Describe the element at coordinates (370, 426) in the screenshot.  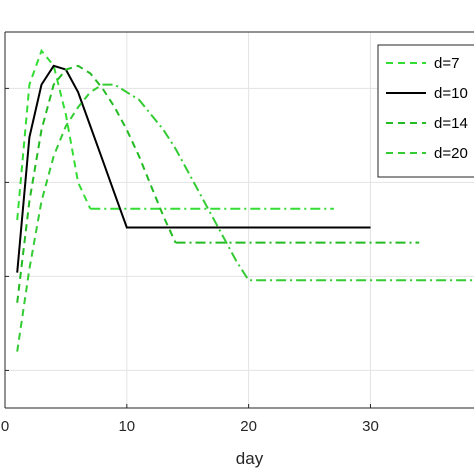
I see `x-tick-label: 30` at that location.